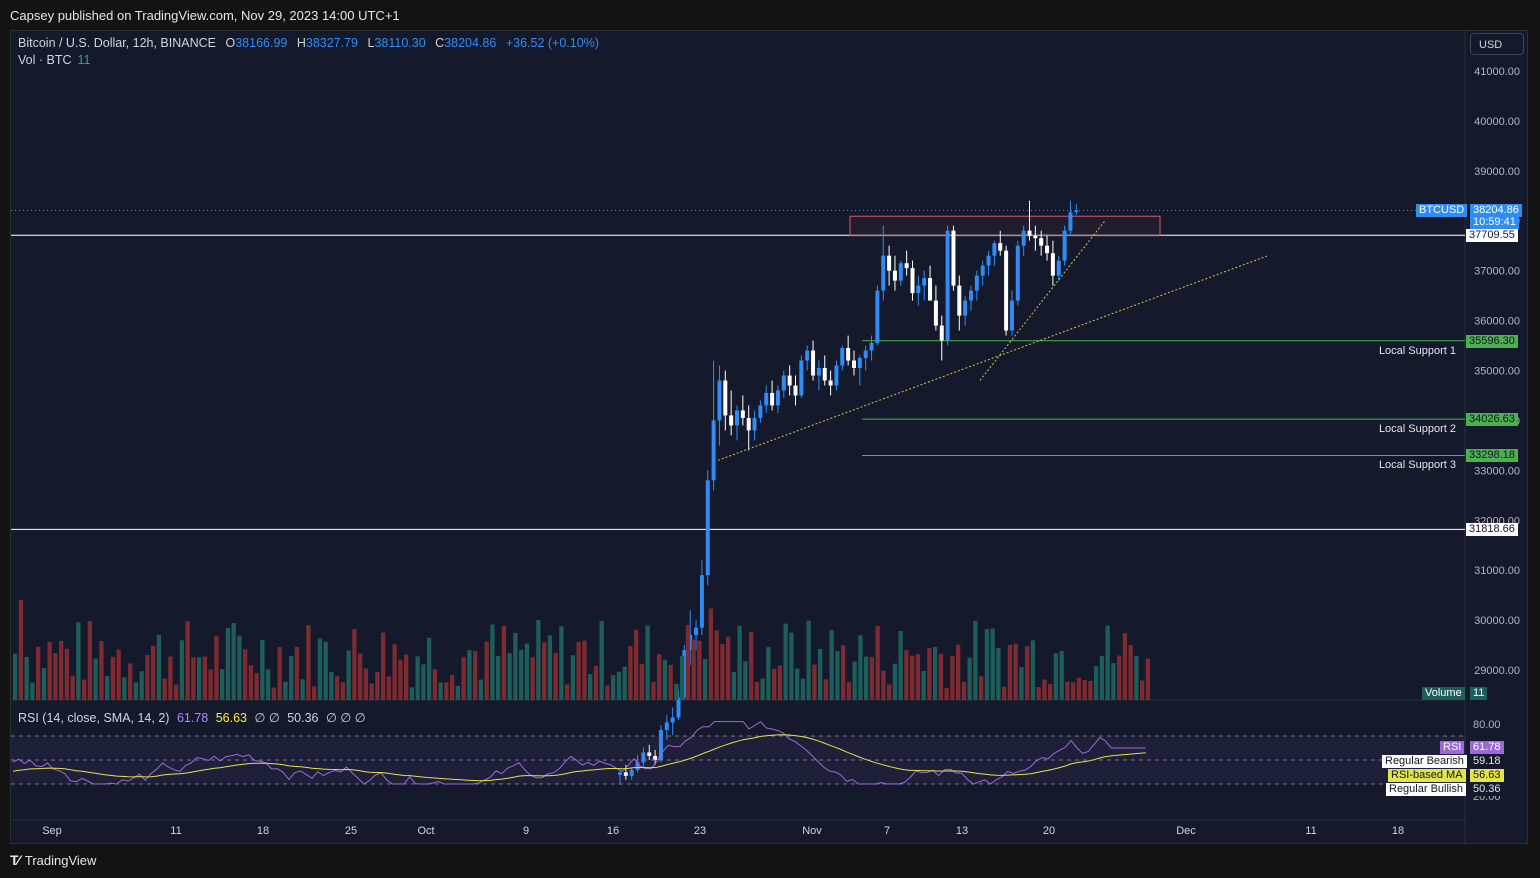 This screenshot has height=878, width=1540. I want to click on price-tick-label: 36000.00, so click(1497, 322).